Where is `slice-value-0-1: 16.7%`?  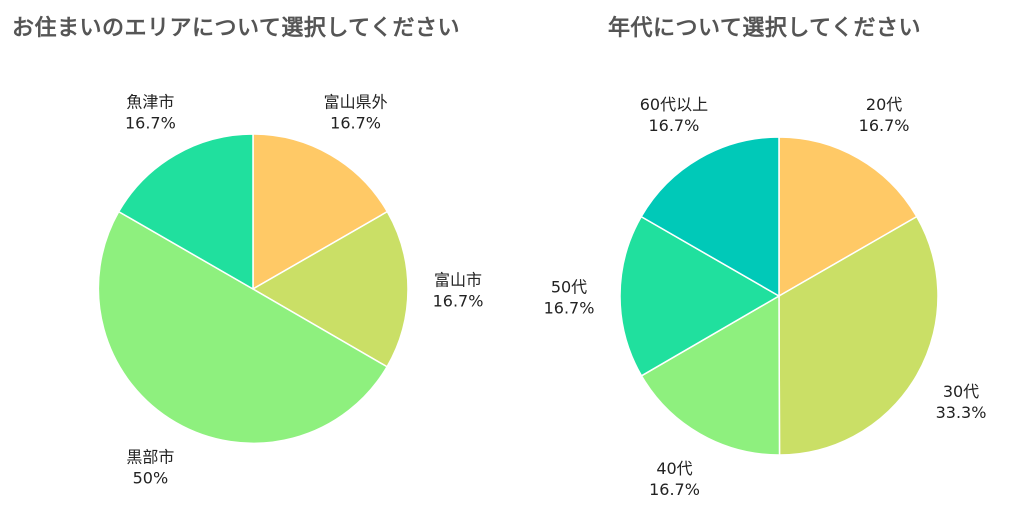
slice-value-0-1: 16.7% is located at coordinates (458, 300).